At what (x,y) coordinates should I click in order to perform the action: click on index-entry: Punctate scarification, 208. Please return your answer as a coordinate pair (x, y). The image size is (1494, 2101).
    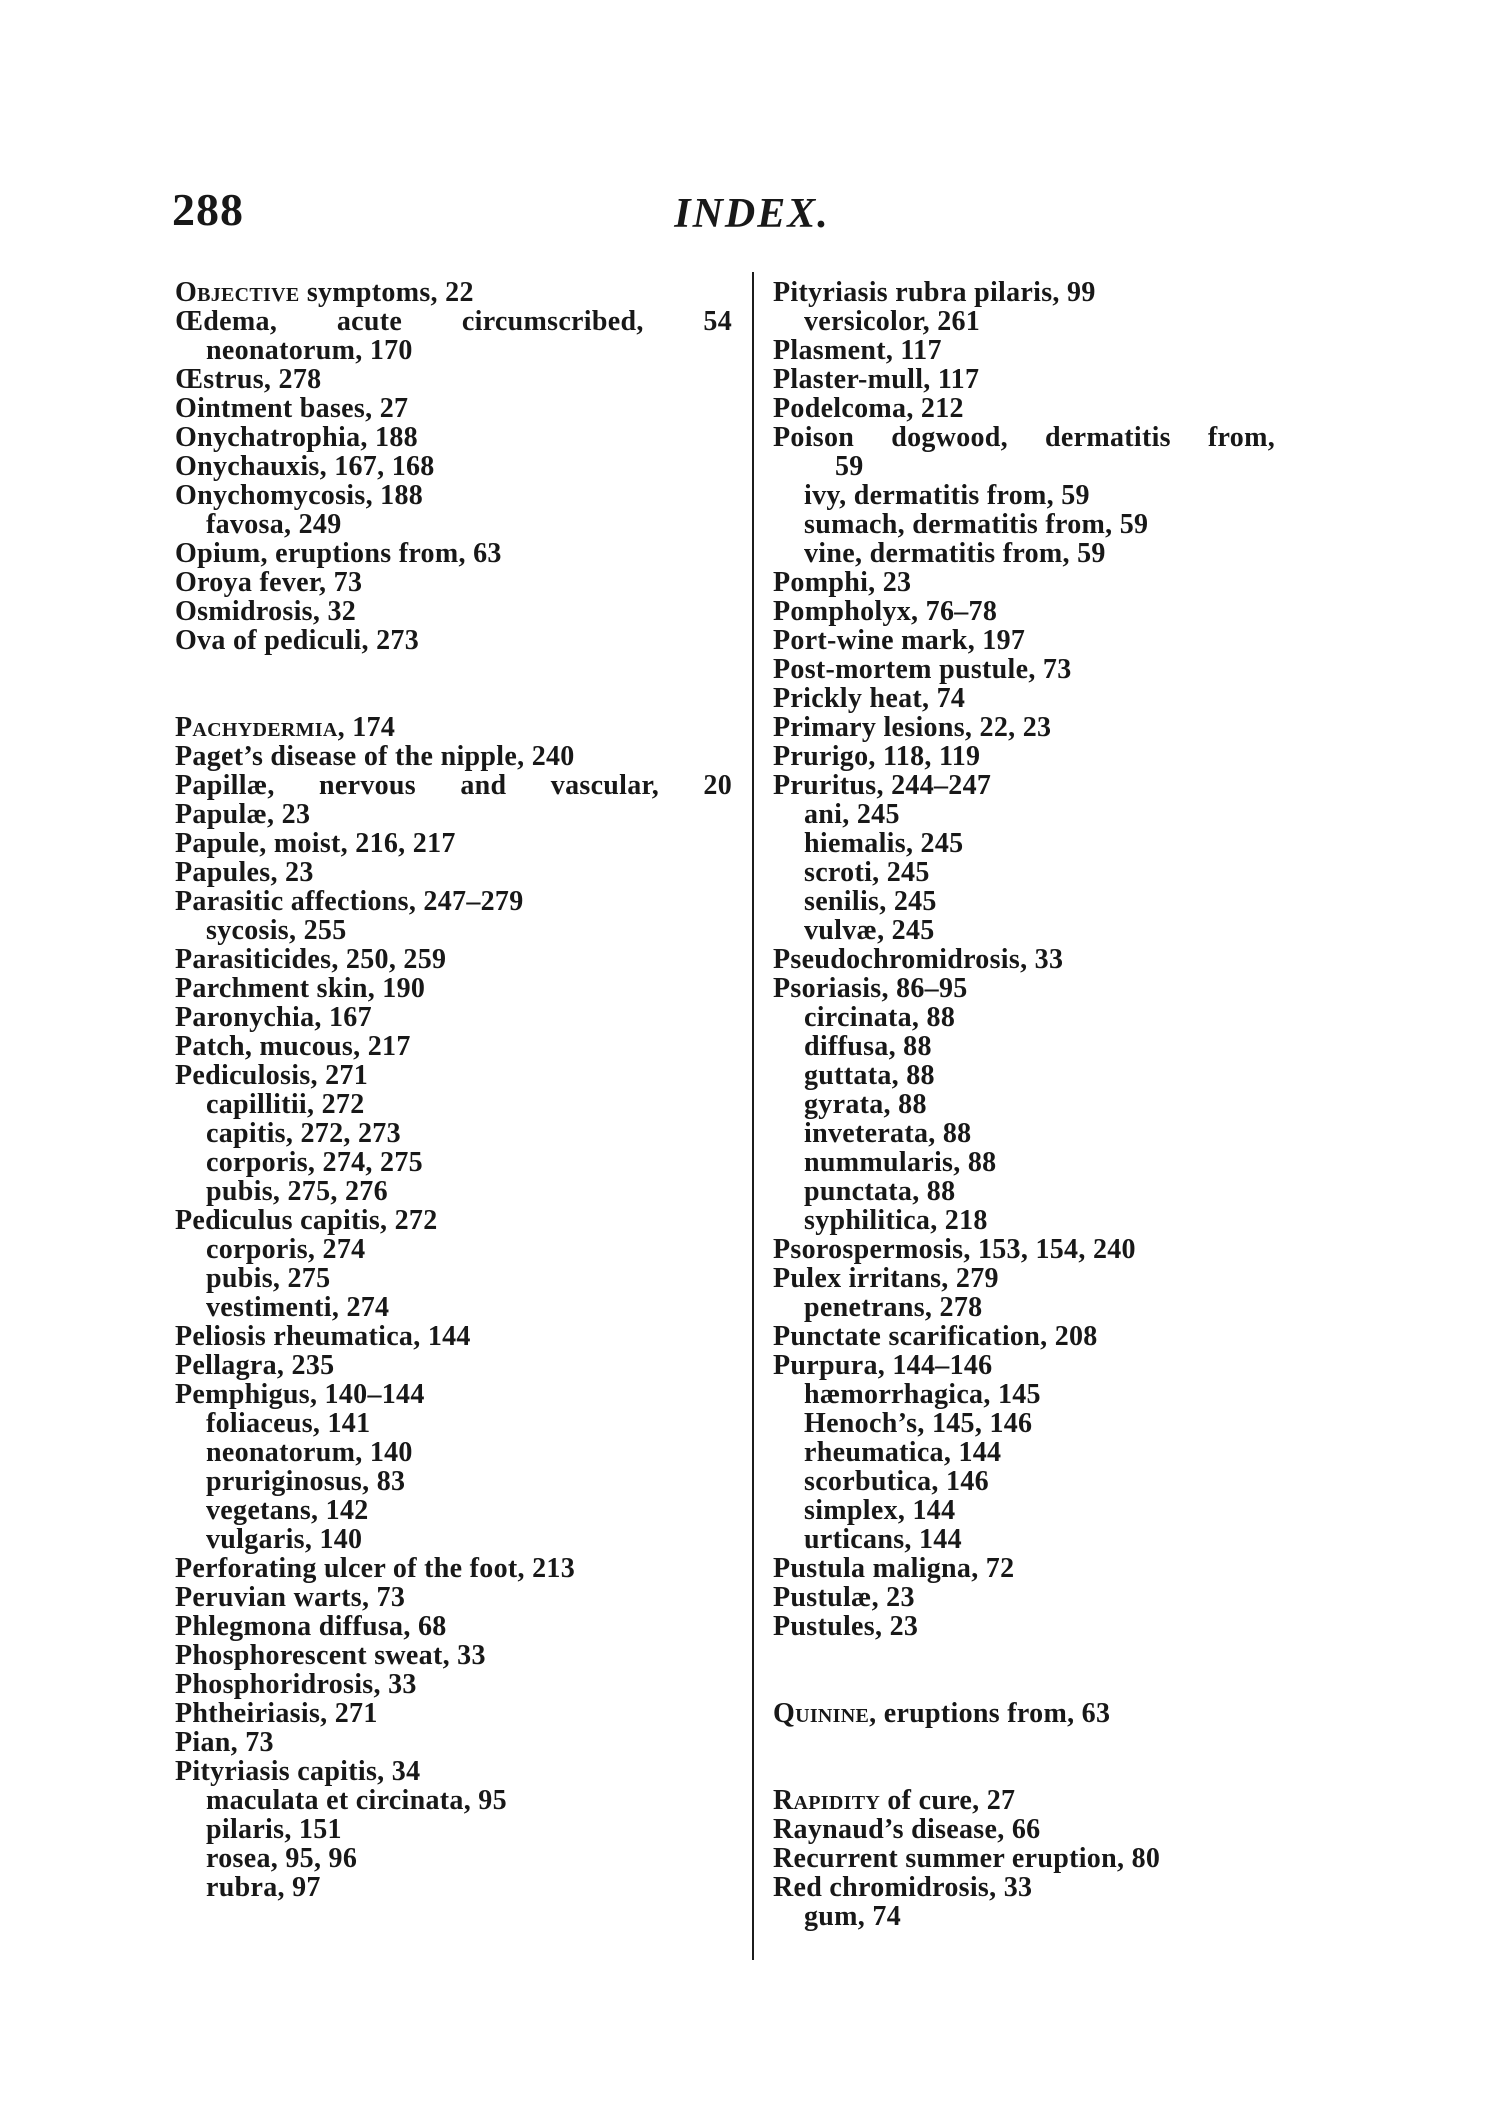
    Looking at the image, I should click on (935, 1336).